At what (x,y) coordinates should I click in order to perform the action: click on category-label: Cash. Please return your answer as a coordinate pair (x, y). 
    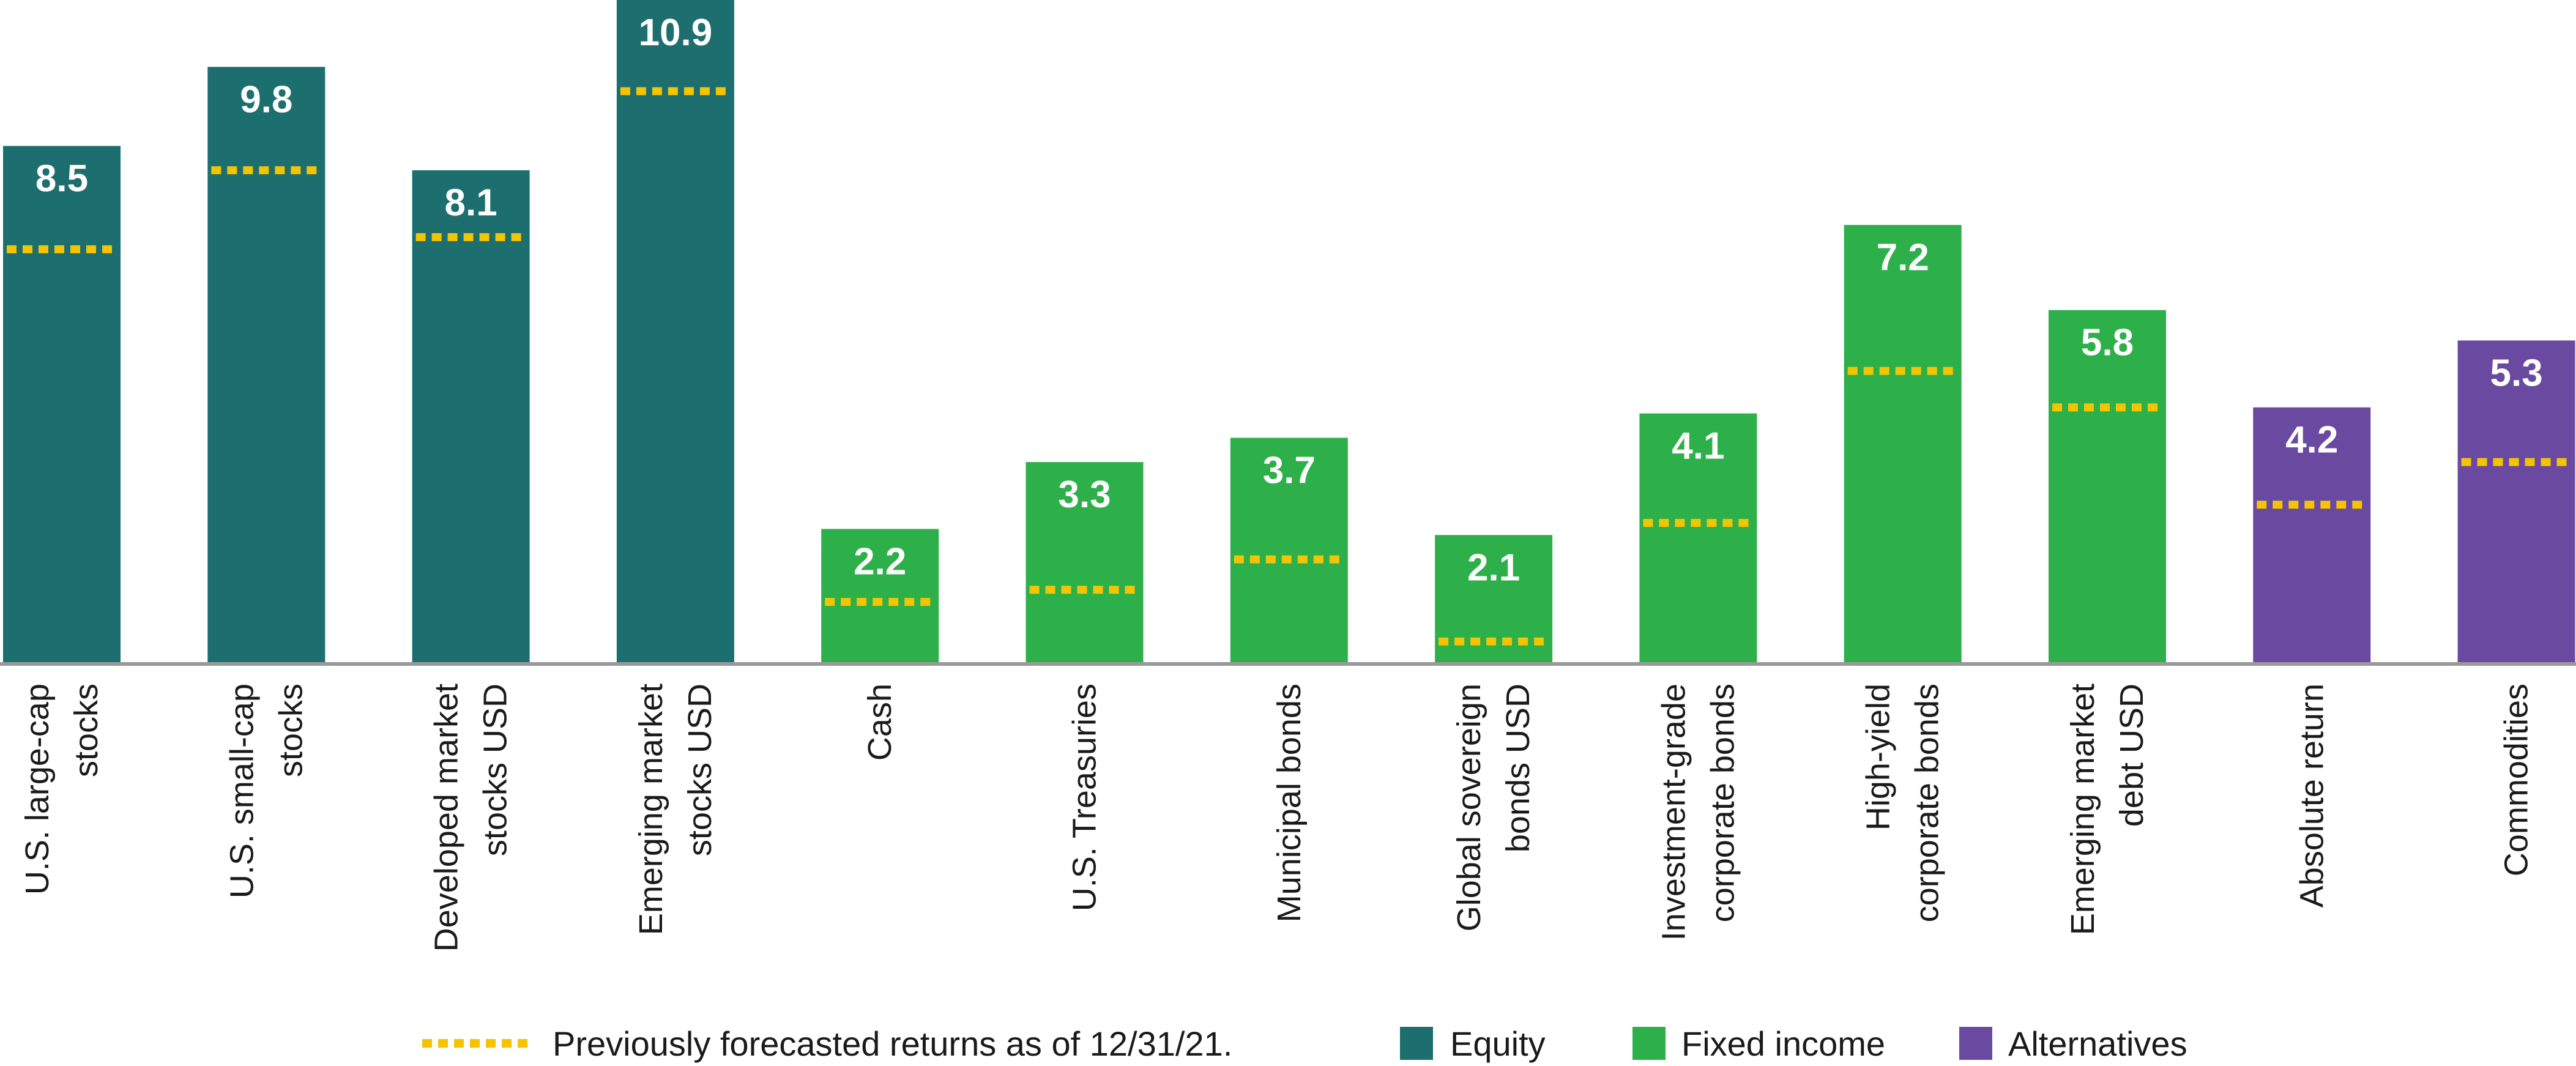
    Looking at the image, I should click on (880, 722).